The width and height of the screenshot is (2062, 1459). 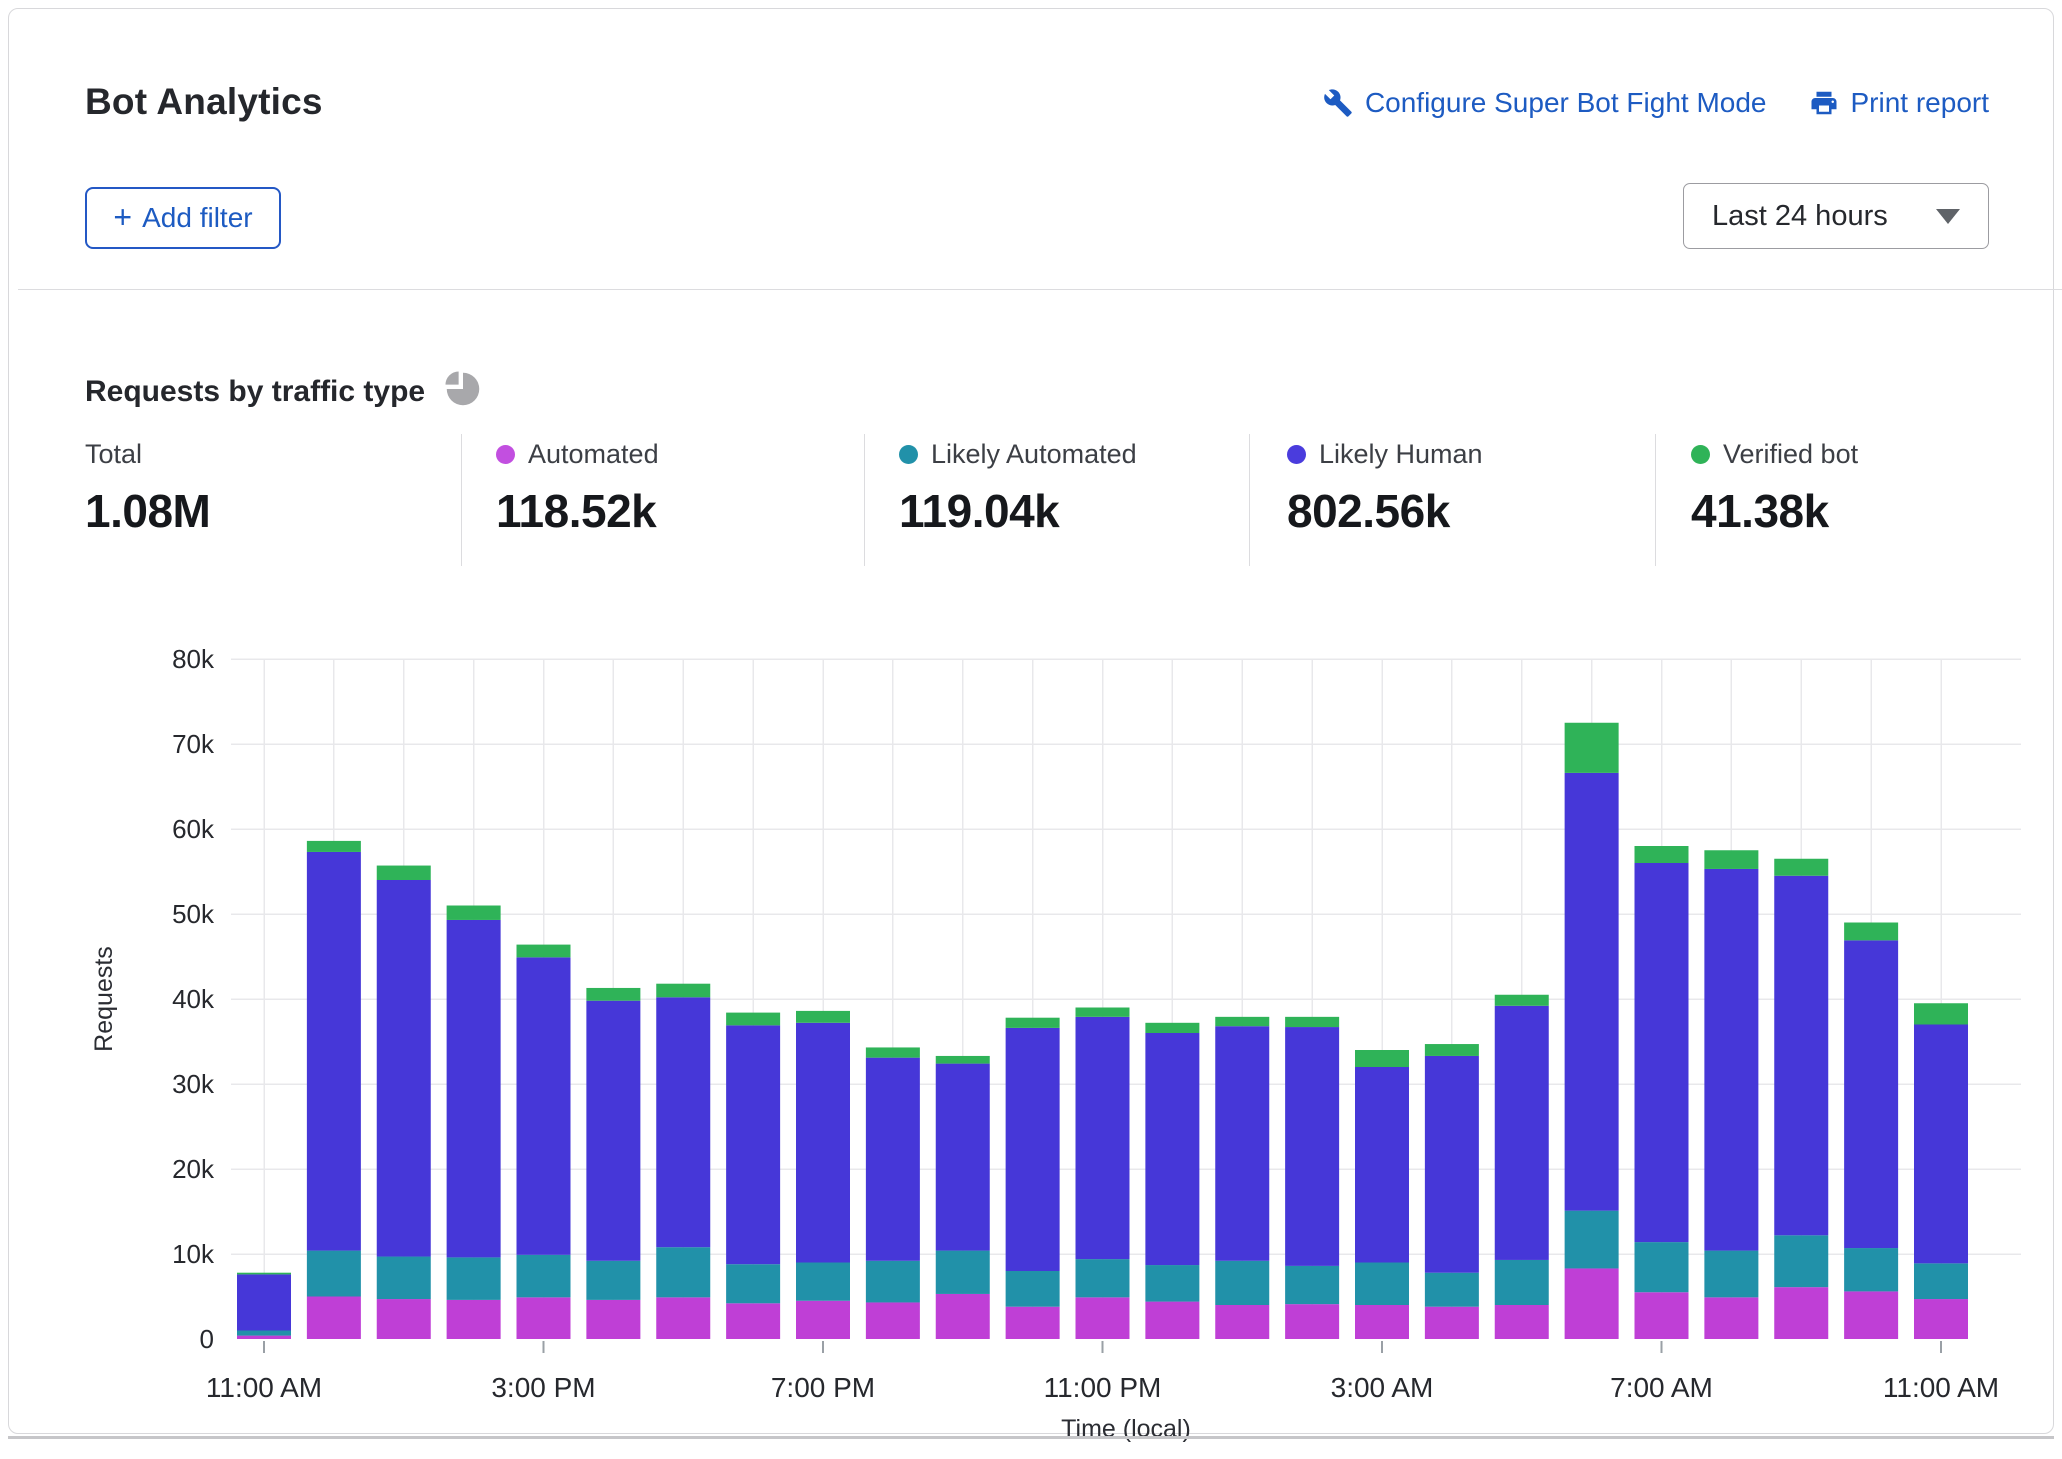 What do you see at coordinates (193, 744) in the screenshot?
I see `y-tick-label: 70k` at bounding box center [193, 744].